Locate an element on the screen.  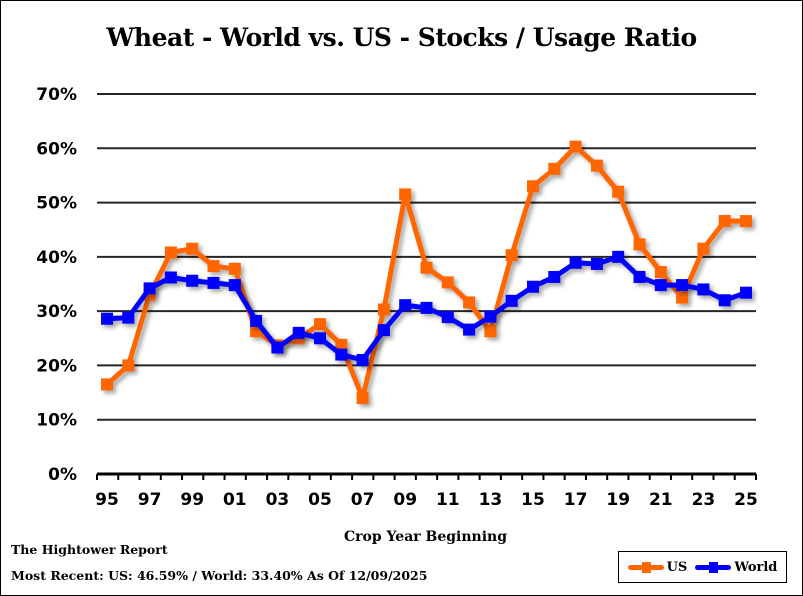
x-tick-label: 19 is located at coordinates (618, 500).